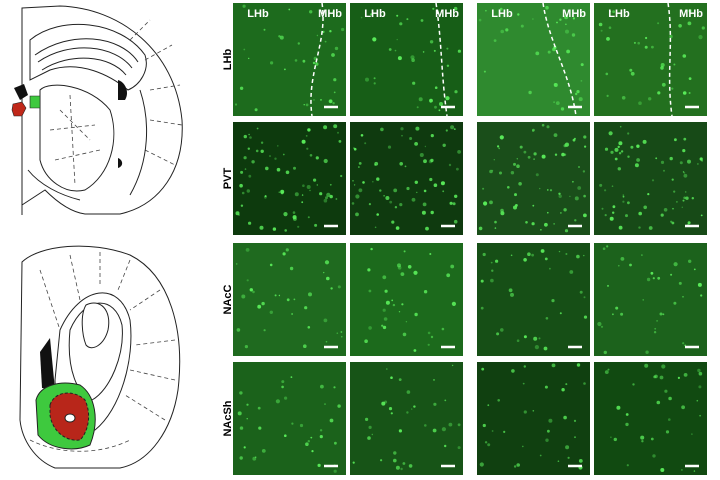 This screenshot has width=720, height=480. Describe the element at coordinates (228, 418) in the screenshot. I see `row-label: NAcSh` at that location.